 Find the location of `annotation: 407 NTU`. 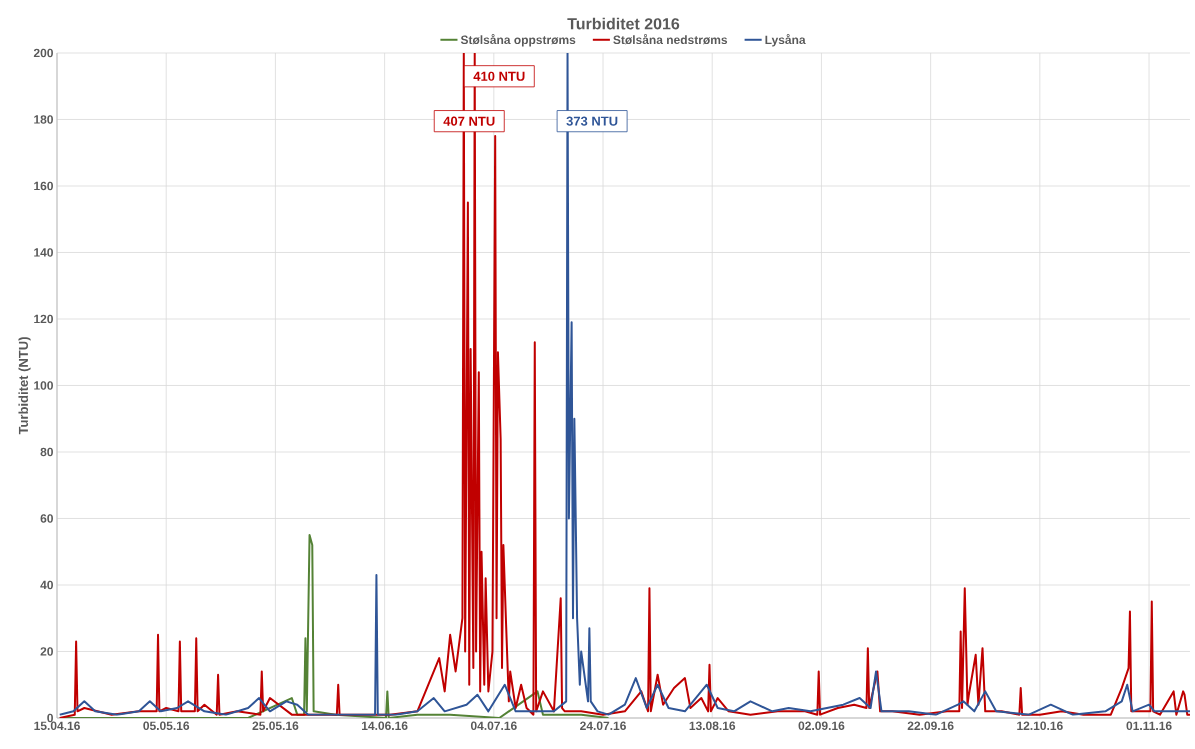

annotation: 407 NTU is located at coordinates (469, 121).